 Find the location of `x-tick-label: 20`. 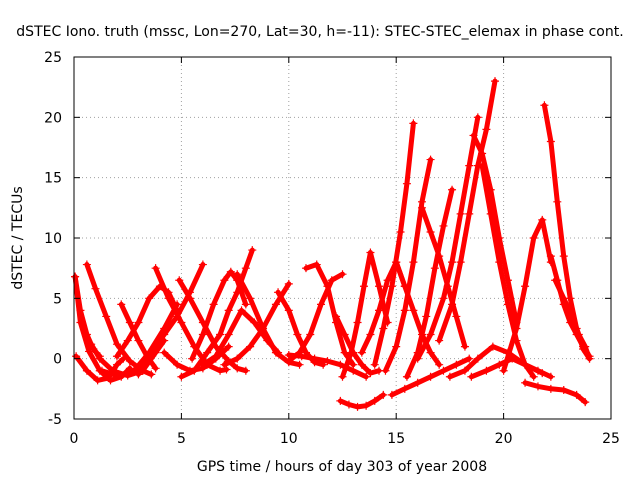

x-tick-label: 20 is located at coordinates (504, 439).